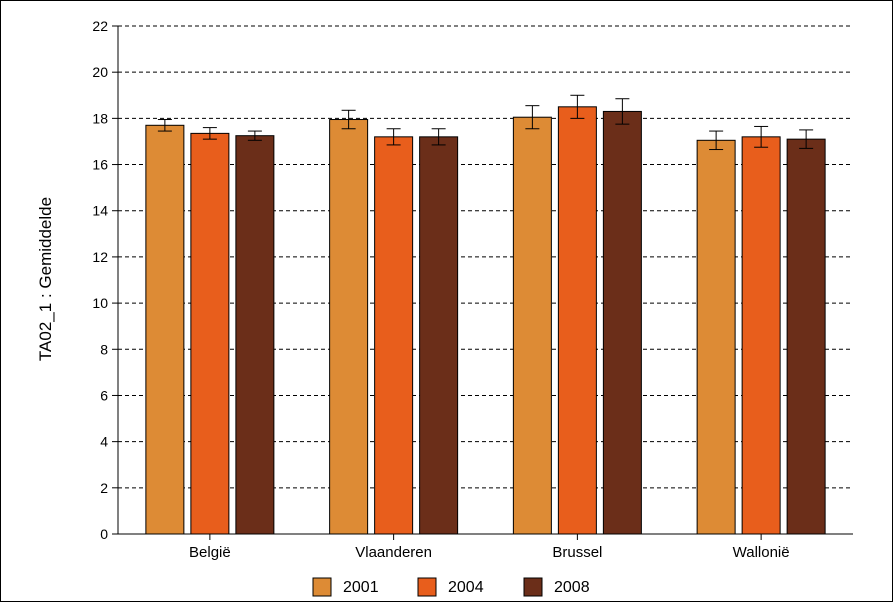 This screenshot has width=896, height=605. Describe the element at coordinates (100, 303) in the screenshot. I see `y-tick-label: 10` at that location.